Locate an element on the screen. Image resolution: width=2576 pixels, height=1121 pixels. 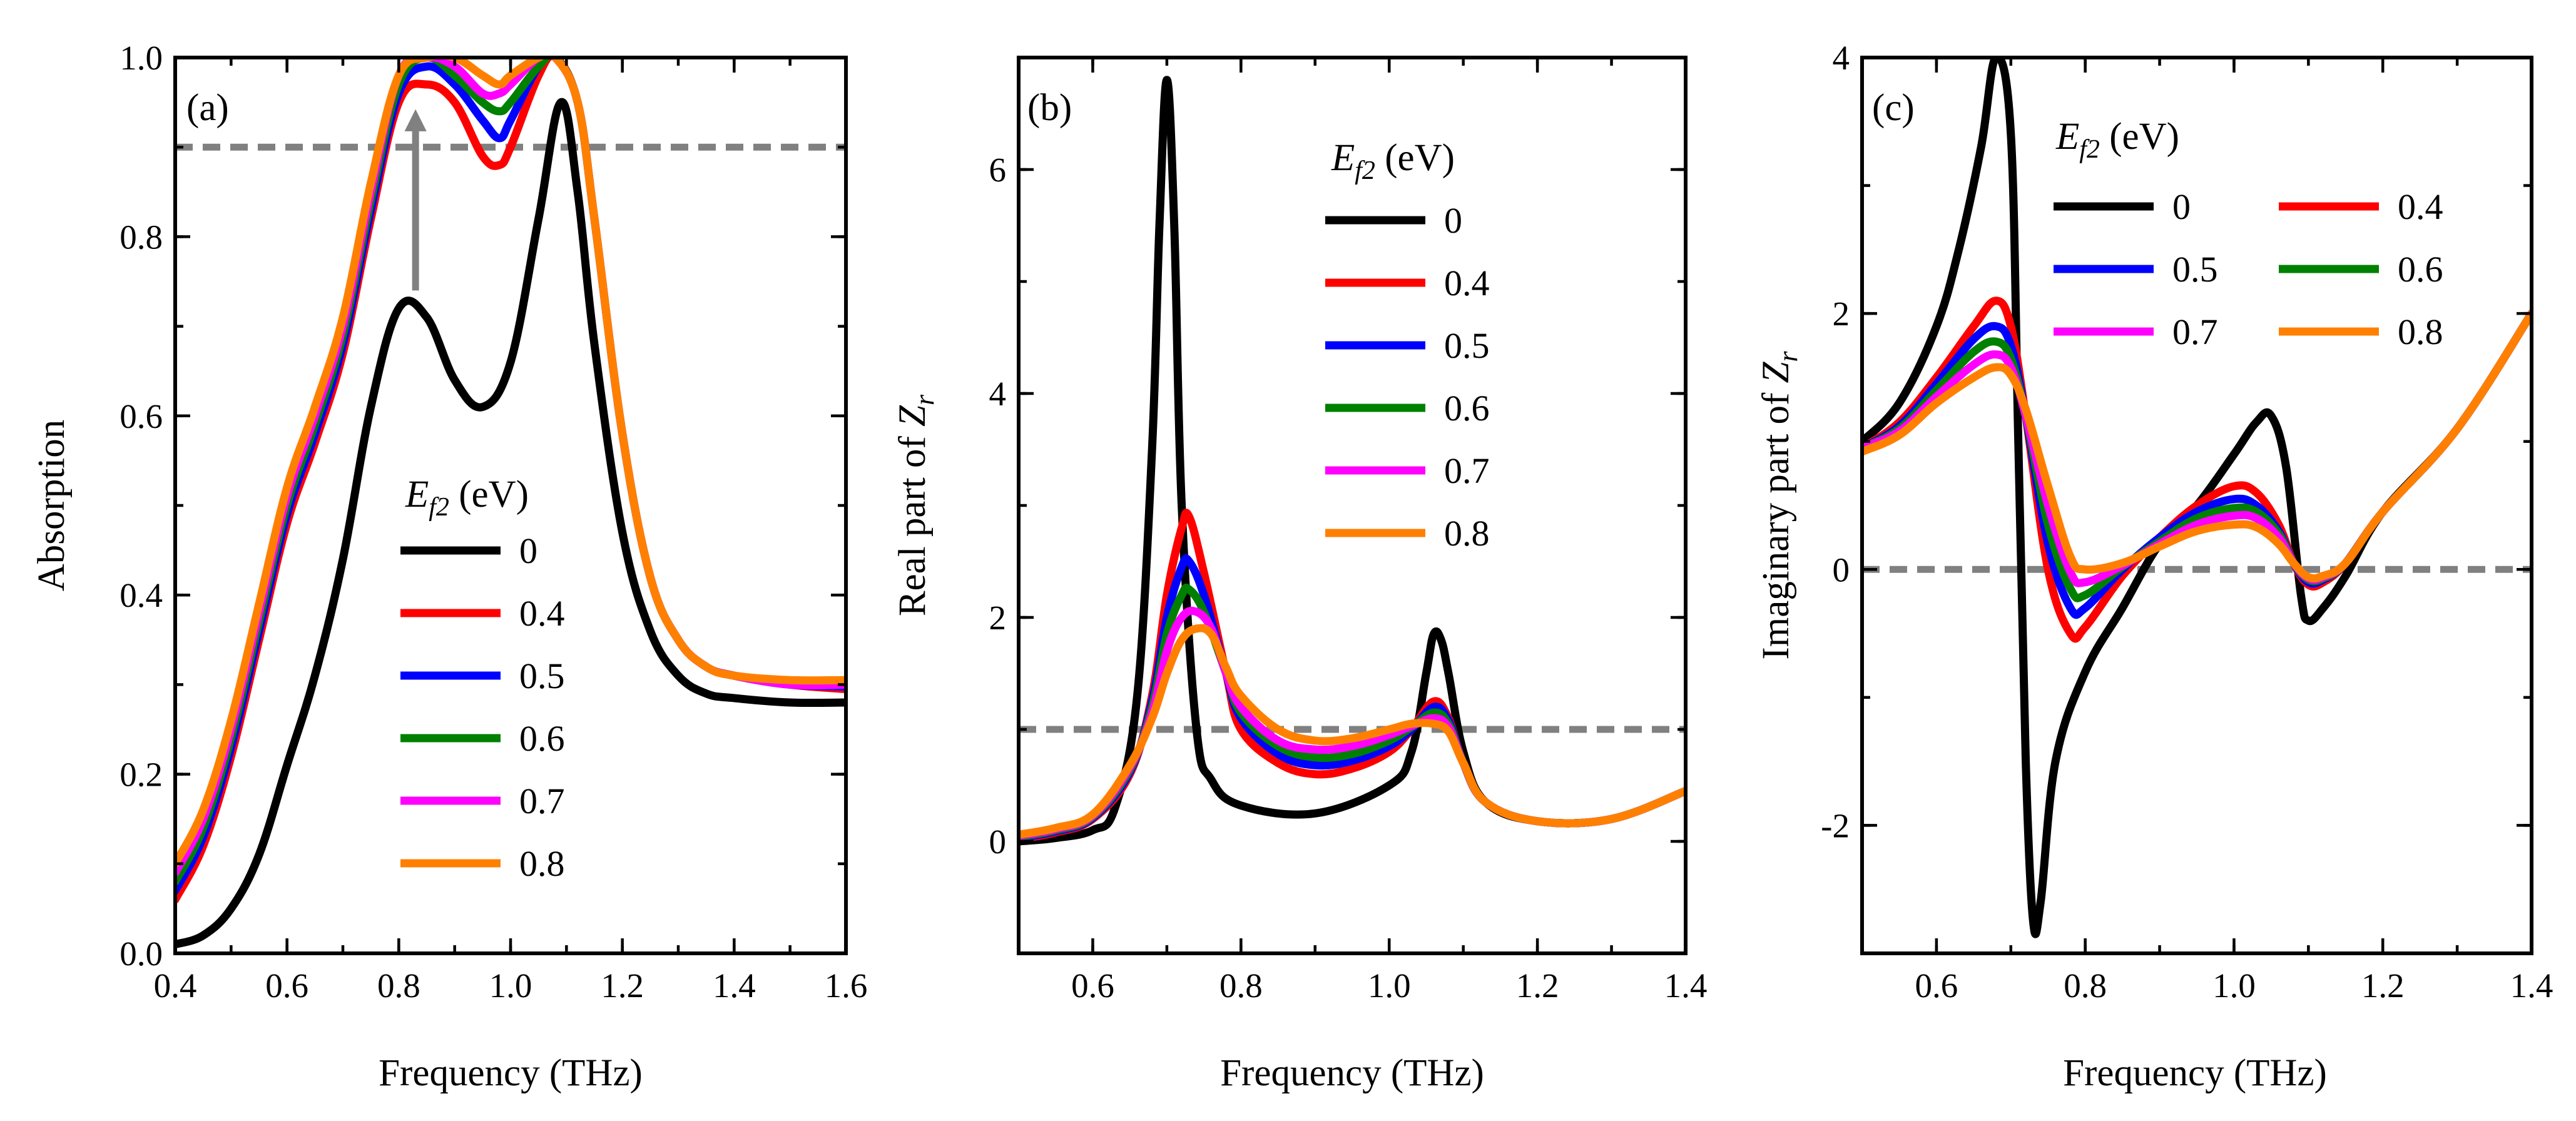
panel-b-xtick-label: 1.0 is located at coordinates (1389, 985).